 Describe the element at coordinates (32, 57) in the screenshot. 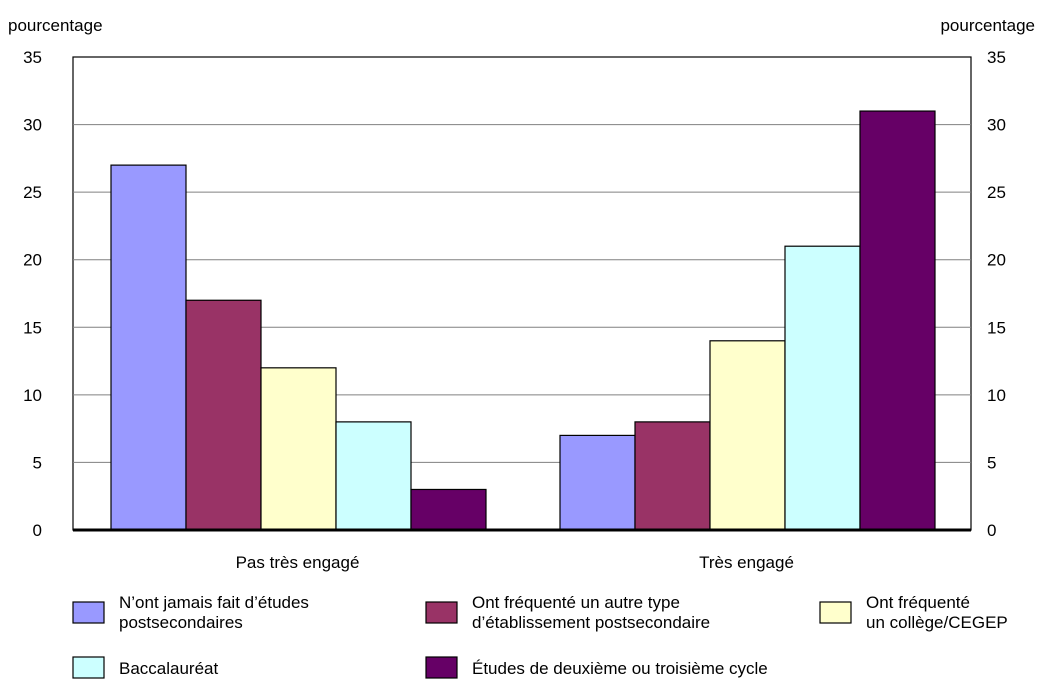

I see `y-tick-label-left: 35` at that location.